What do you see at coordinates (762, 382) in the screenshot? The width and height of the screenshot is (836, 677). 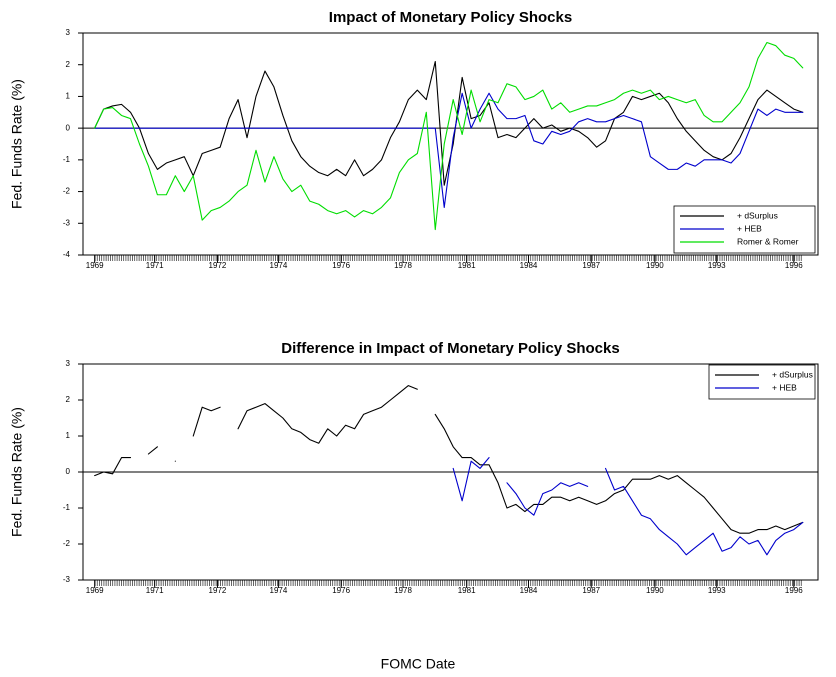 I see `legend-box` at bounding box center [762, 382].